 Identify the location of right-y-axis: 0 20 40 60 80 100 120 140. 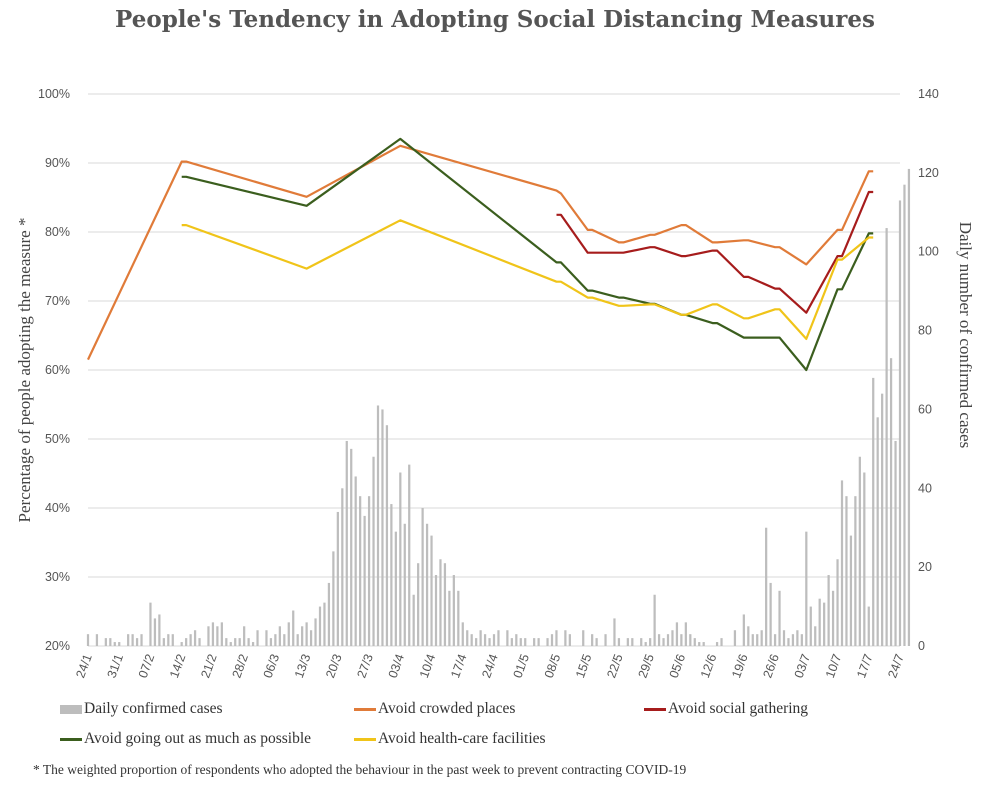
(928, 370).